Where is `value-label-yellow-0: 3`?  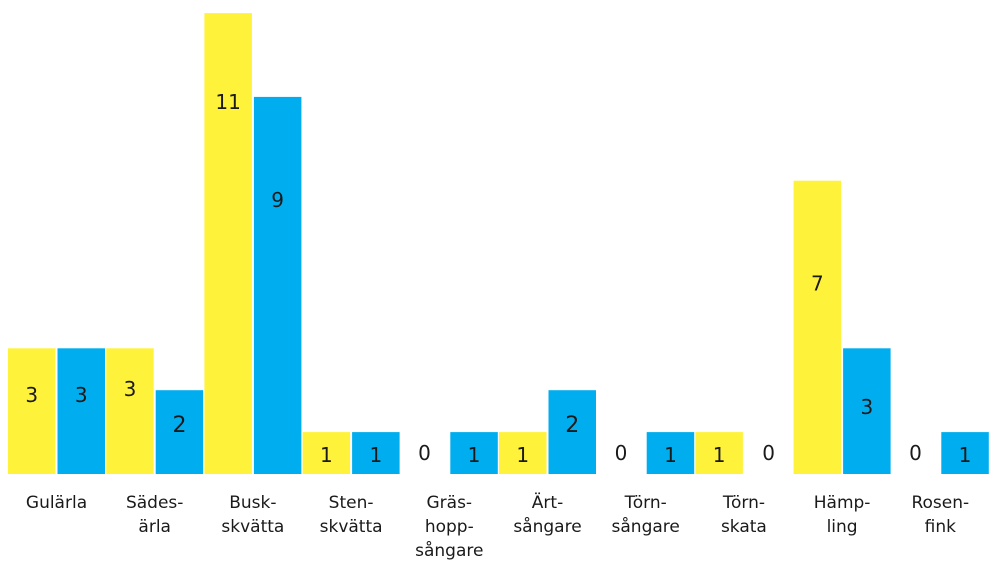 value-label-yellow-0: 3 is located at coordinates (31, 395).